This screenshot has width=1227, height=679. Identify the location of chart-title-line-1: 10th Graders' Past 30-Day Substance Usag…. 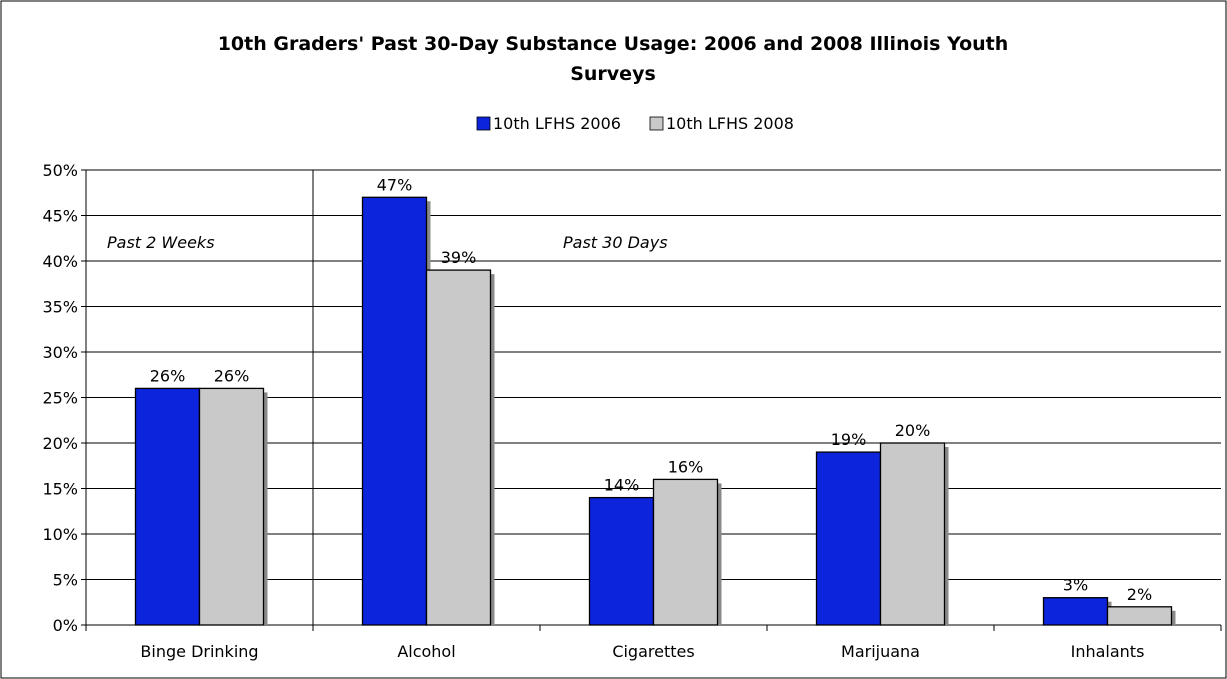
(613, 44).